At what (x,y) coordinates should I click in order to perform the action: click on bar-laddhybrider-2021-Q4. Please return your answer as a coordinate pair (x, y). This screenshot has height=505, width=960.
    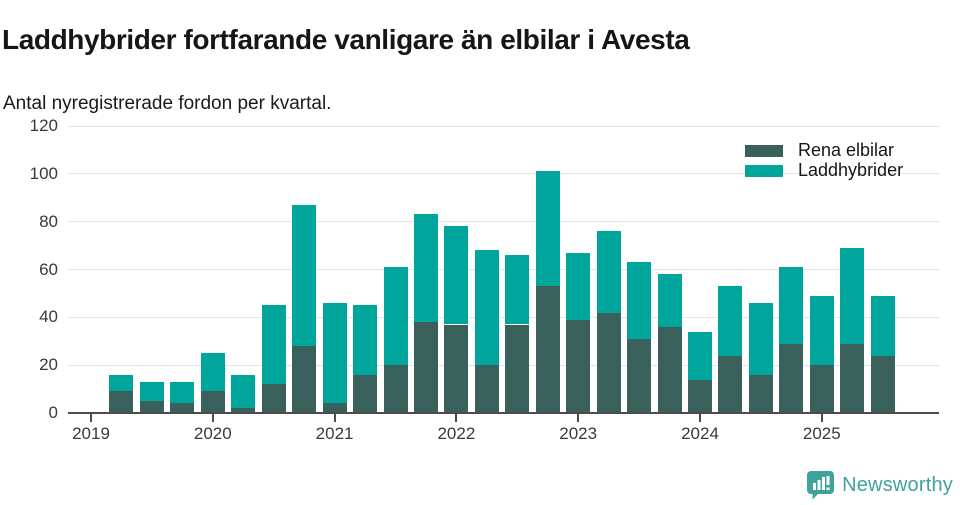
    Looking at the image, I should click on (425, 268).